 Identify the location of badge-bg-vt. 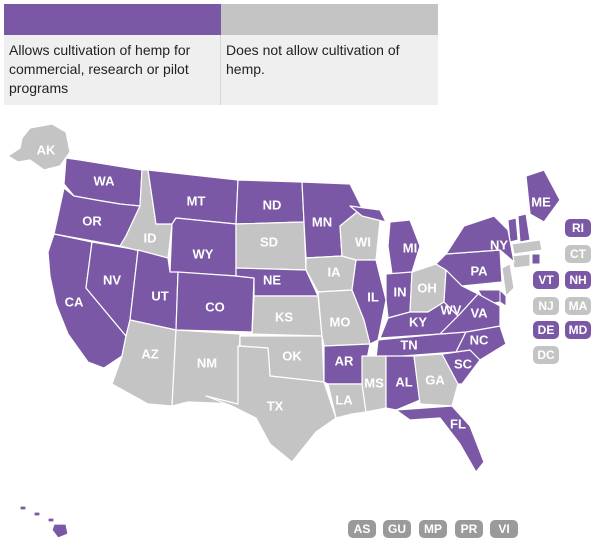
(546, 280).